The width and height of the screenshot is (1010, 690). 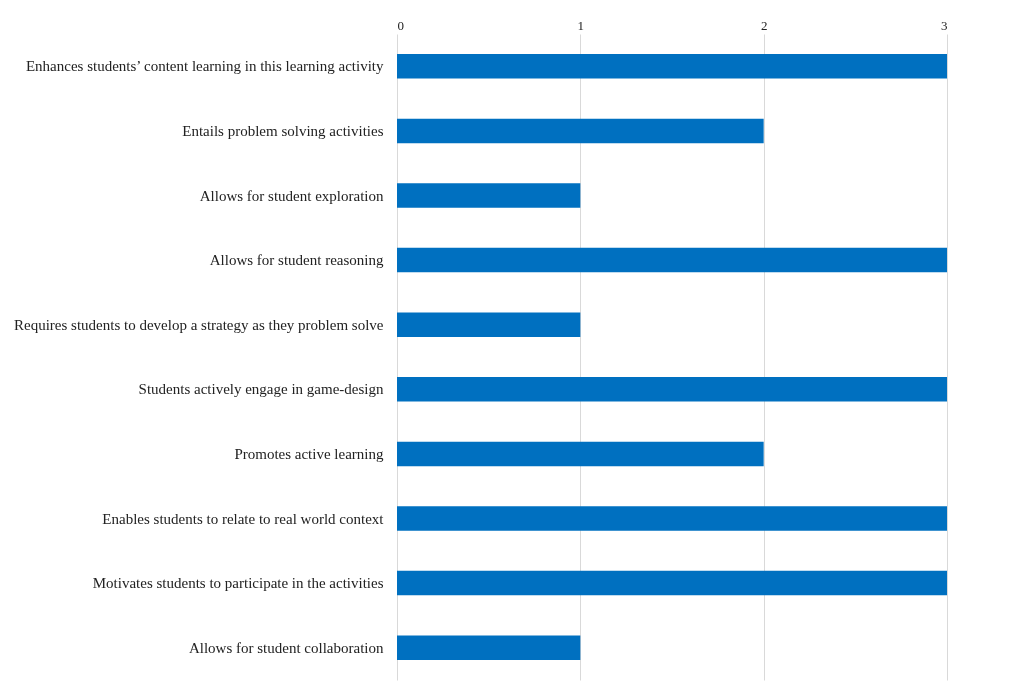 What do you see at coordinates (204, 66) in the screenshot?
I see `y-tick-label: Enhances students’ content learning in this learning activity` at bounding box center [204, 66].